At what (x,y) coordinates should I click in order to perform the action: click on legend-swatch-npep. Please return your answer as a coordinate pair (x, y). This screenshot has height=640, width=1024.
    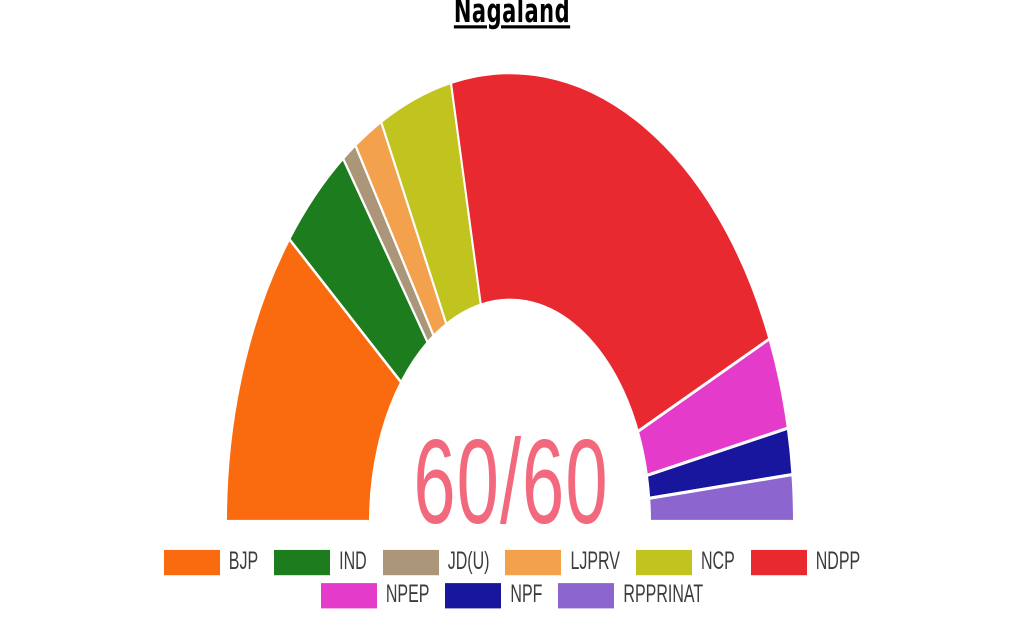
    Looking at the image, I should click on (348, 595).